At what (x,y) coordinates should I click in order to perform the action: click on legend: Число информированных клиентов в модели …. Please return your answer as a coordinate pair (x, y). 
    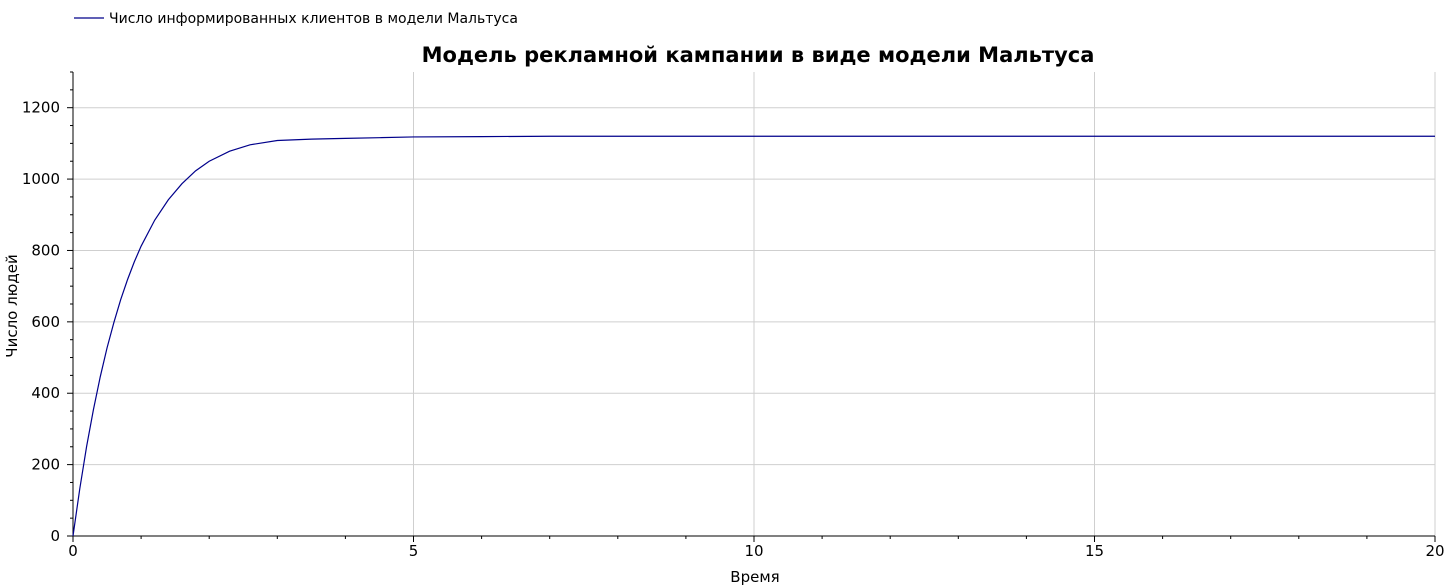
    Looking at the image, I should click on (296, 19).